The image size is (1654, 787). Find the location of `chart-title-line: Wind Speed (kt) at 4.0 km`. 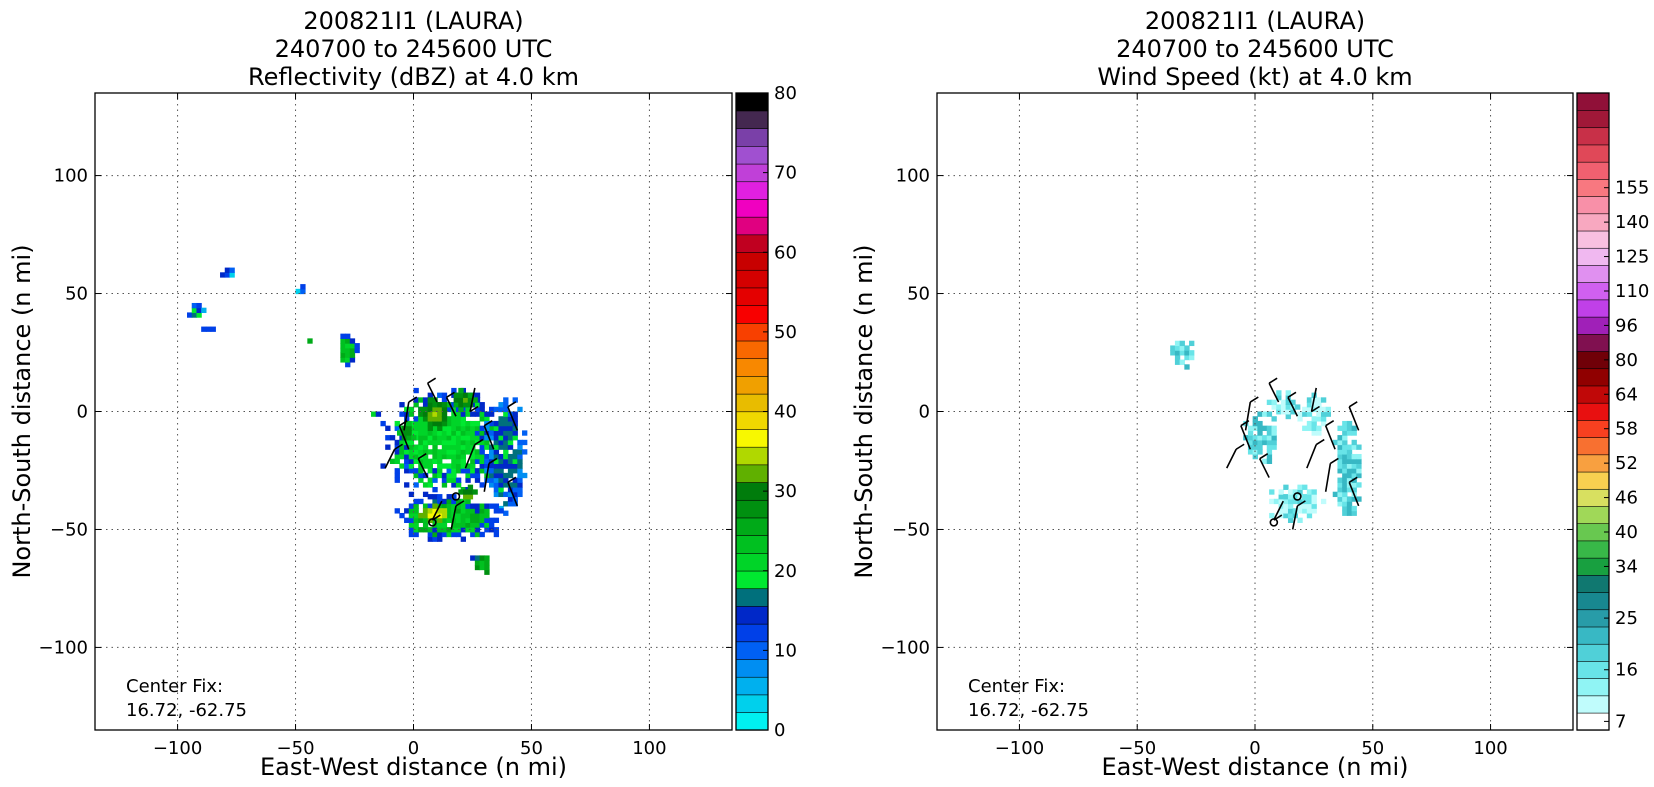

chart-title-line: Wind Speed (kt) at 4.0 km is located at coordinates (1254, 77).